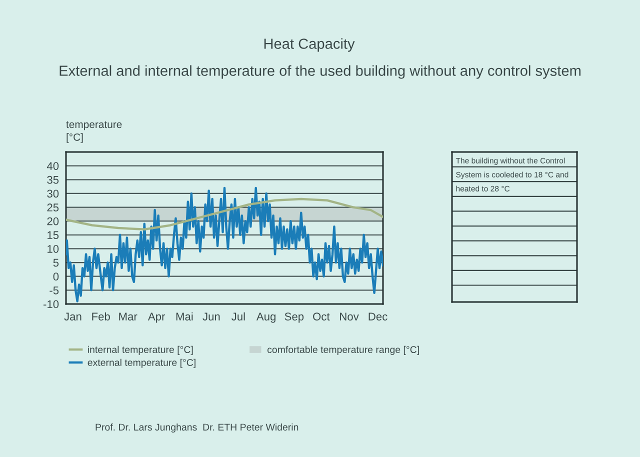 The image size is (640, 457). I want to click on x-tick-label: Feb, so click(101, 316).